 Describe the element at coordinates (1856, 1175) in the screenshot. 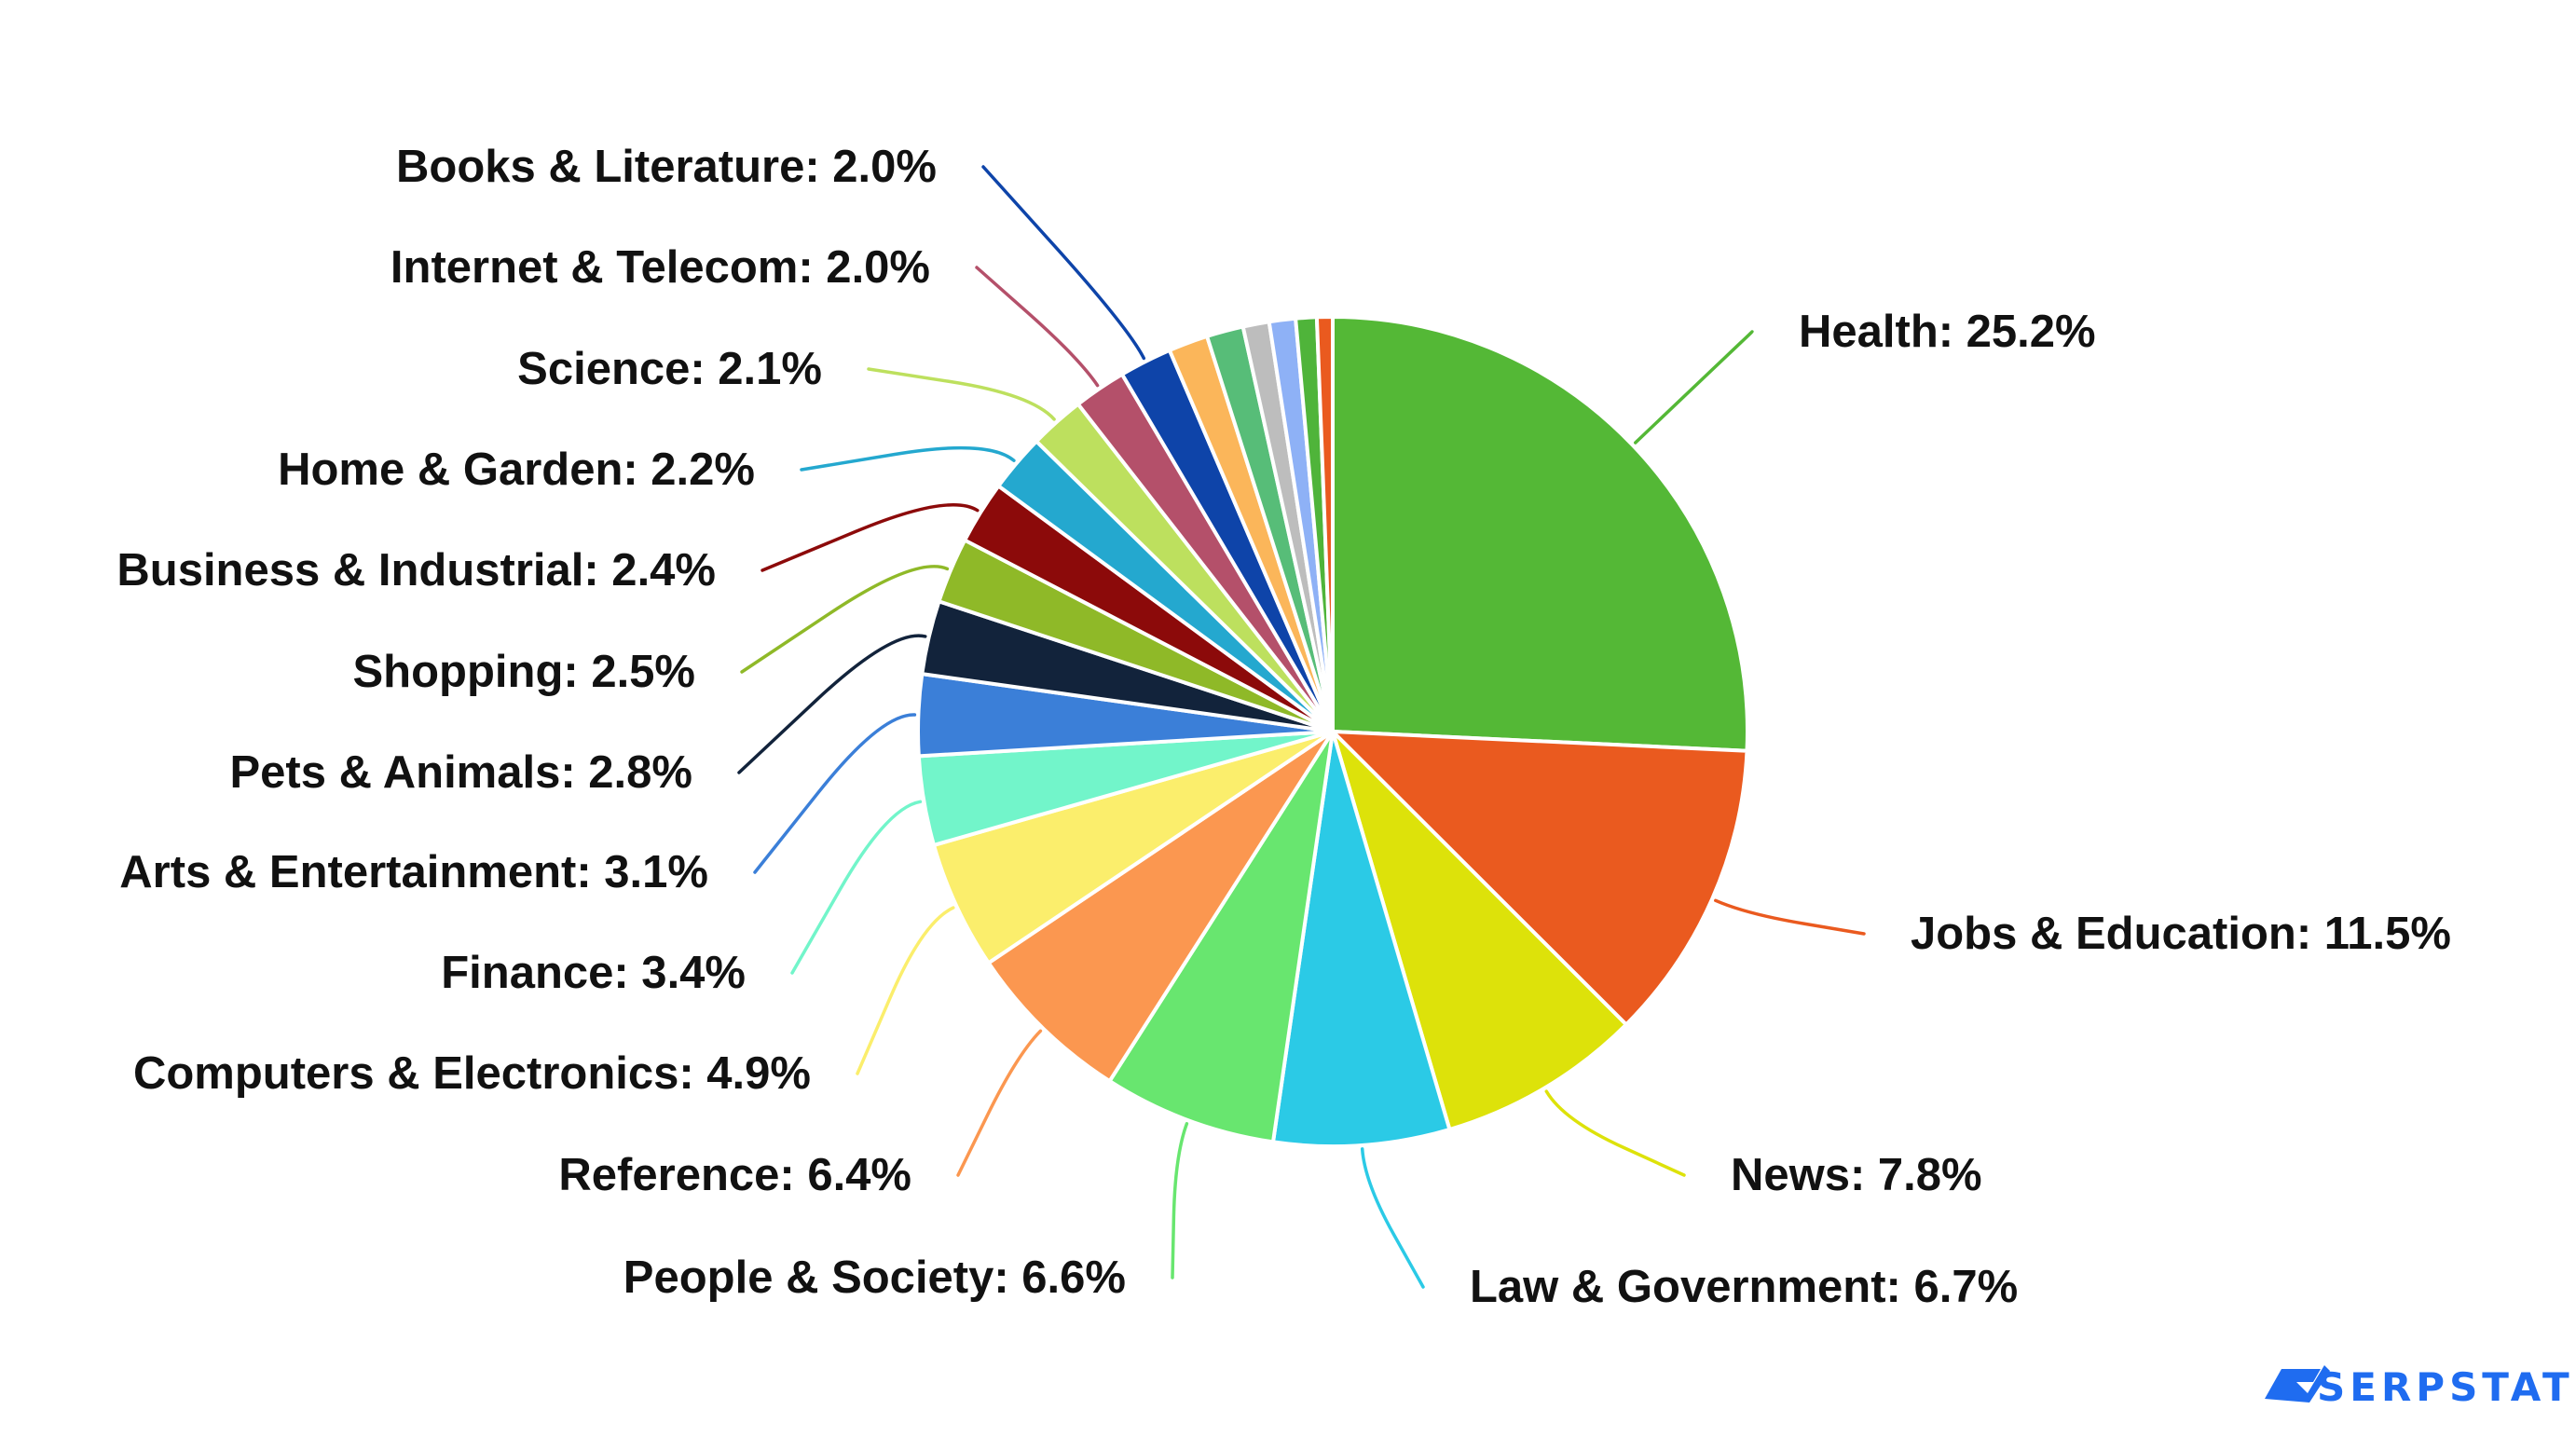

I see `slice-label: News: 7.8%` at that location.